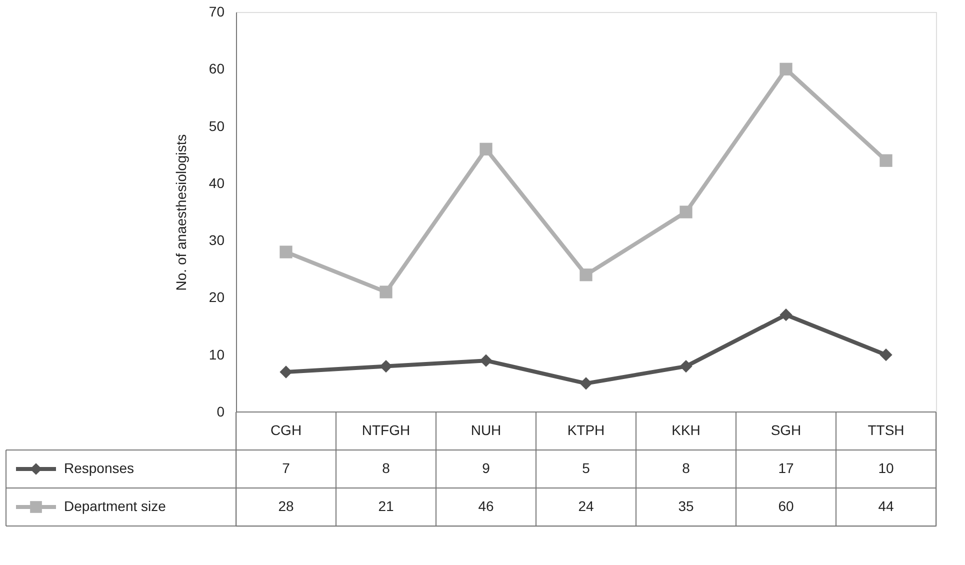 Image resolution: width=965 pixels, height=565 pixels. What do you see at coordinates (786, 468) in the screenshot?
I see `data-label: 17` at bounding box center [786, 468].